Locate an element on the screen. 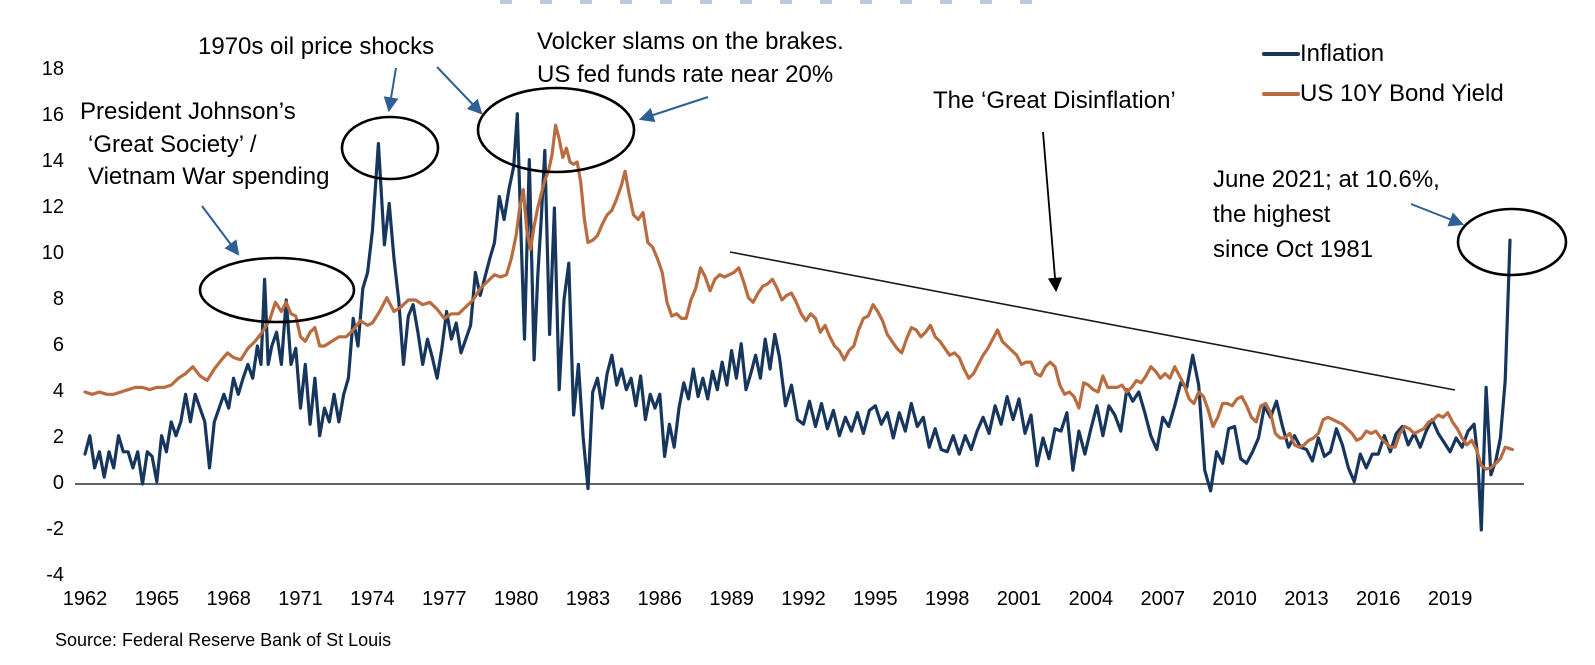  y-tick-label: 12 is located at coordinates (52, 207).